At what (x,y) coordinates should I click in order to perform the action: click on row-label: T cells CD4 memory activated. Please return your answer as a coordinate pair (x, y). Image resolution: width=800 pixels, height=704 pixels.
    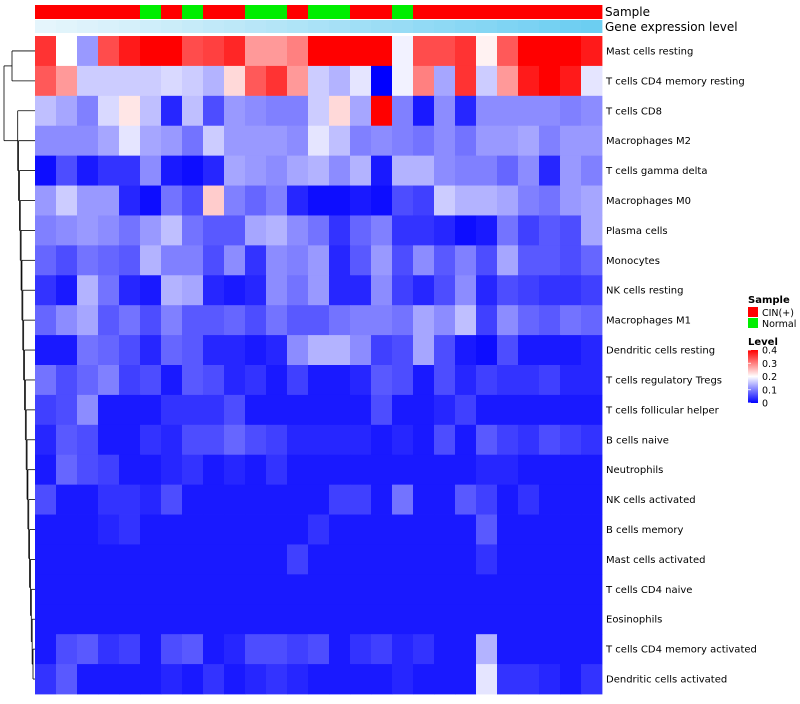
    Looking at the image, I should click on (681, 650).